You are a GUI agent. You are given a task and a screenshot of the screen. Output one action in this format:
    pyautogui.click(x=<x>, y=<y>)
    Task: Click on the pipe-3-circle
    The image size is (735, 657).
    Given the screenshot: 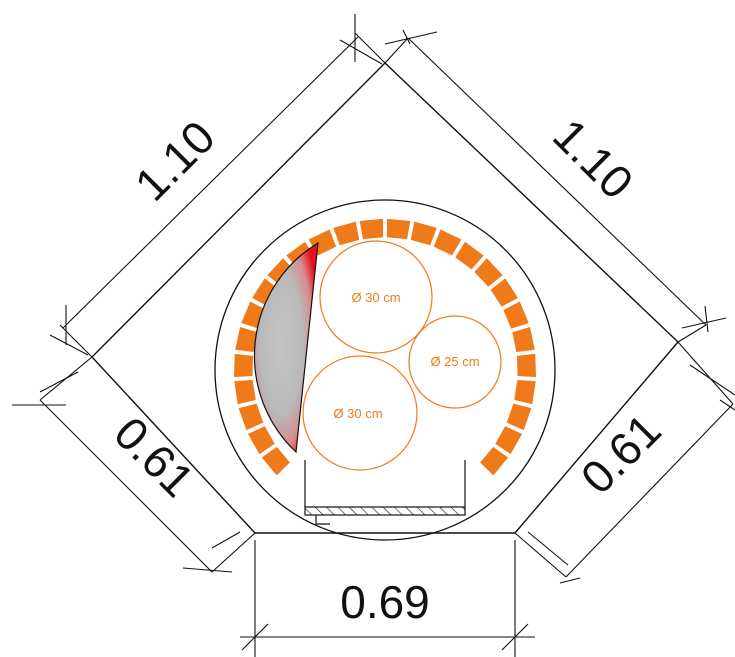 What is the action you would take?
    pyautogui.click(x=360, y=413)
    